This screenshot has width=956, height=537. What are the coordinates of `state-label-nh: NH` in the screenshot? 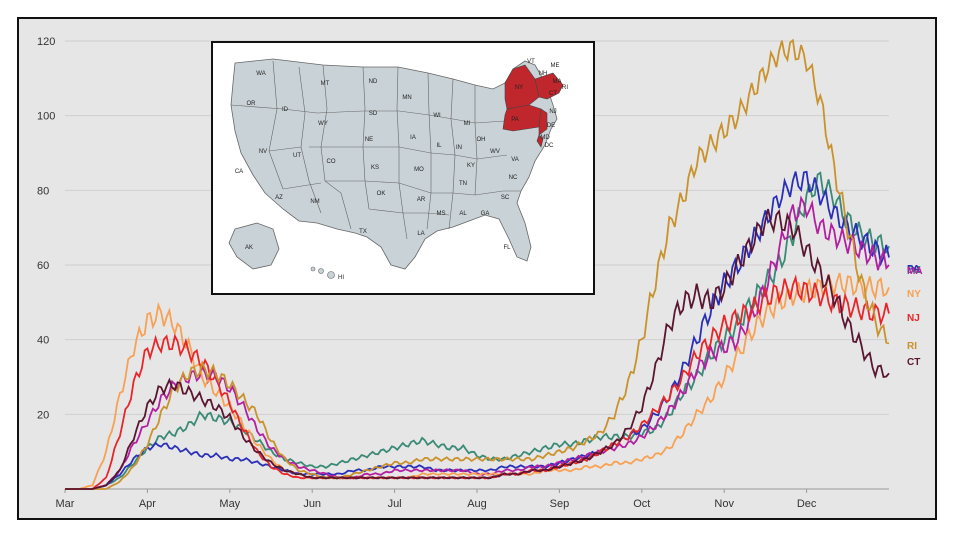 It's located at (543, 74).